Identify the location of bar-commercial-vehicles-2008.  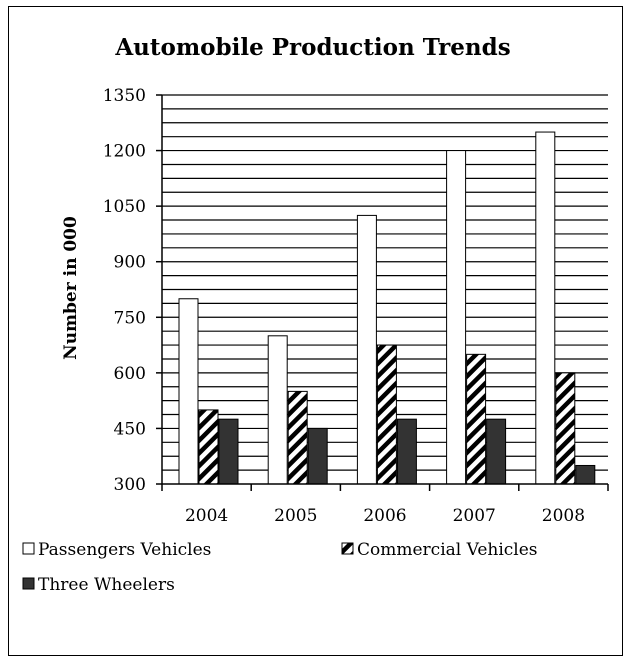
(565, 428).